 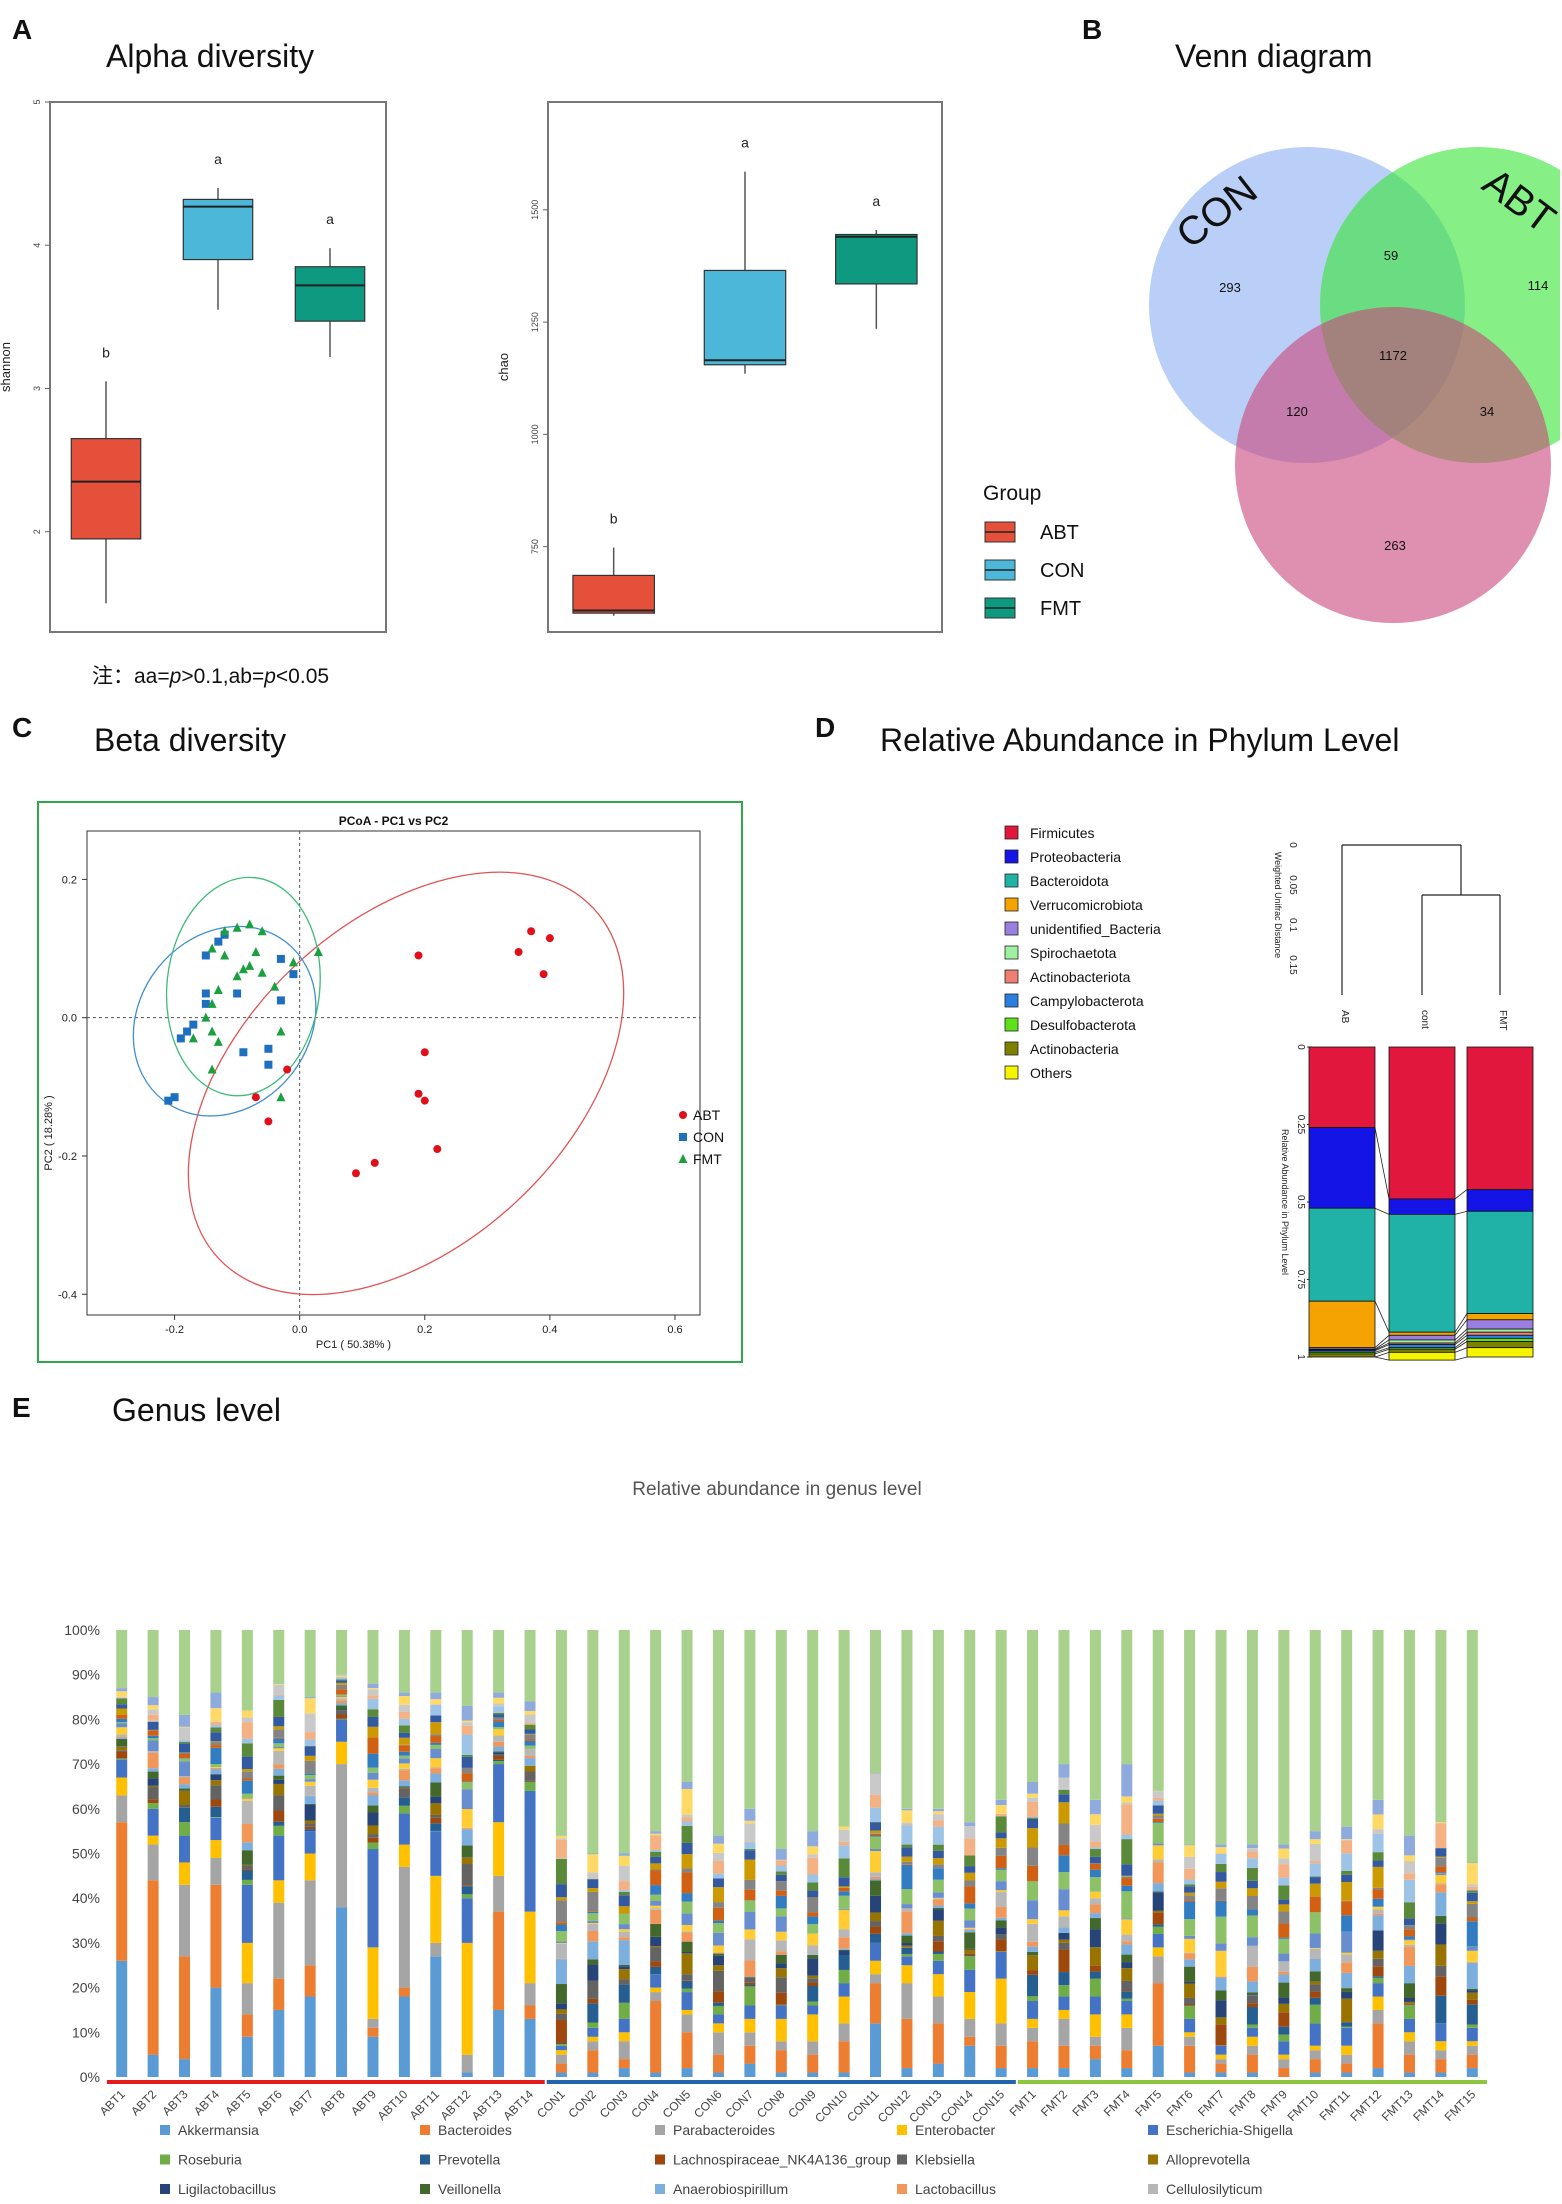 What do you see at coordinates (6, 367) in the screenshot?
I see `shannon-ylabel: shannon` at bounding box center [6, 367].